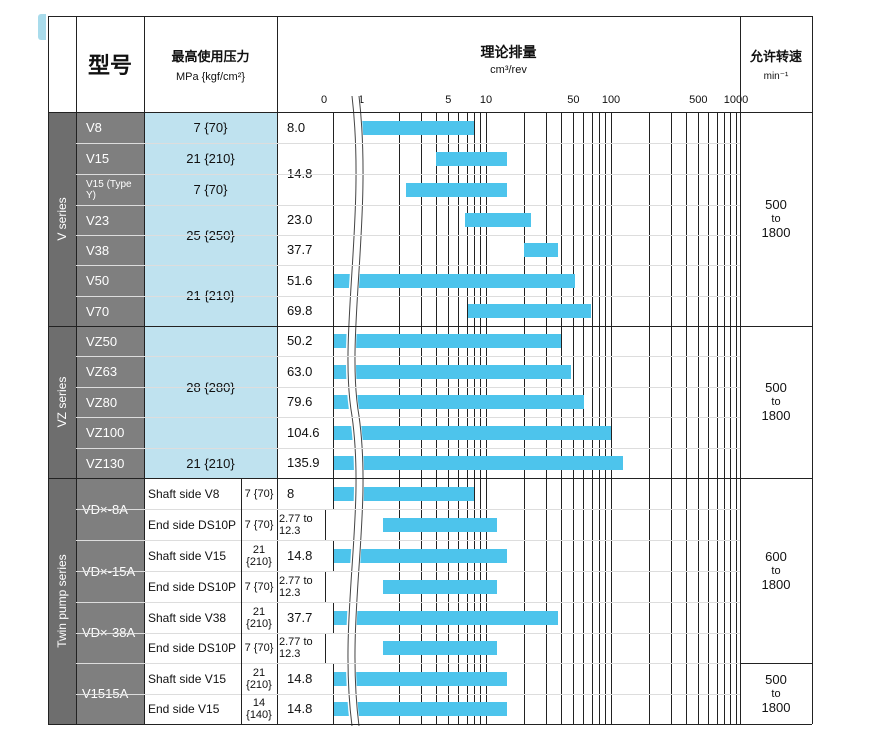 Image resolution: width=882 pixels, height=742 pixels. Describe the element at coordinates (62, 219) in the screenshot. I see `series-cell-v: V series` at that location.